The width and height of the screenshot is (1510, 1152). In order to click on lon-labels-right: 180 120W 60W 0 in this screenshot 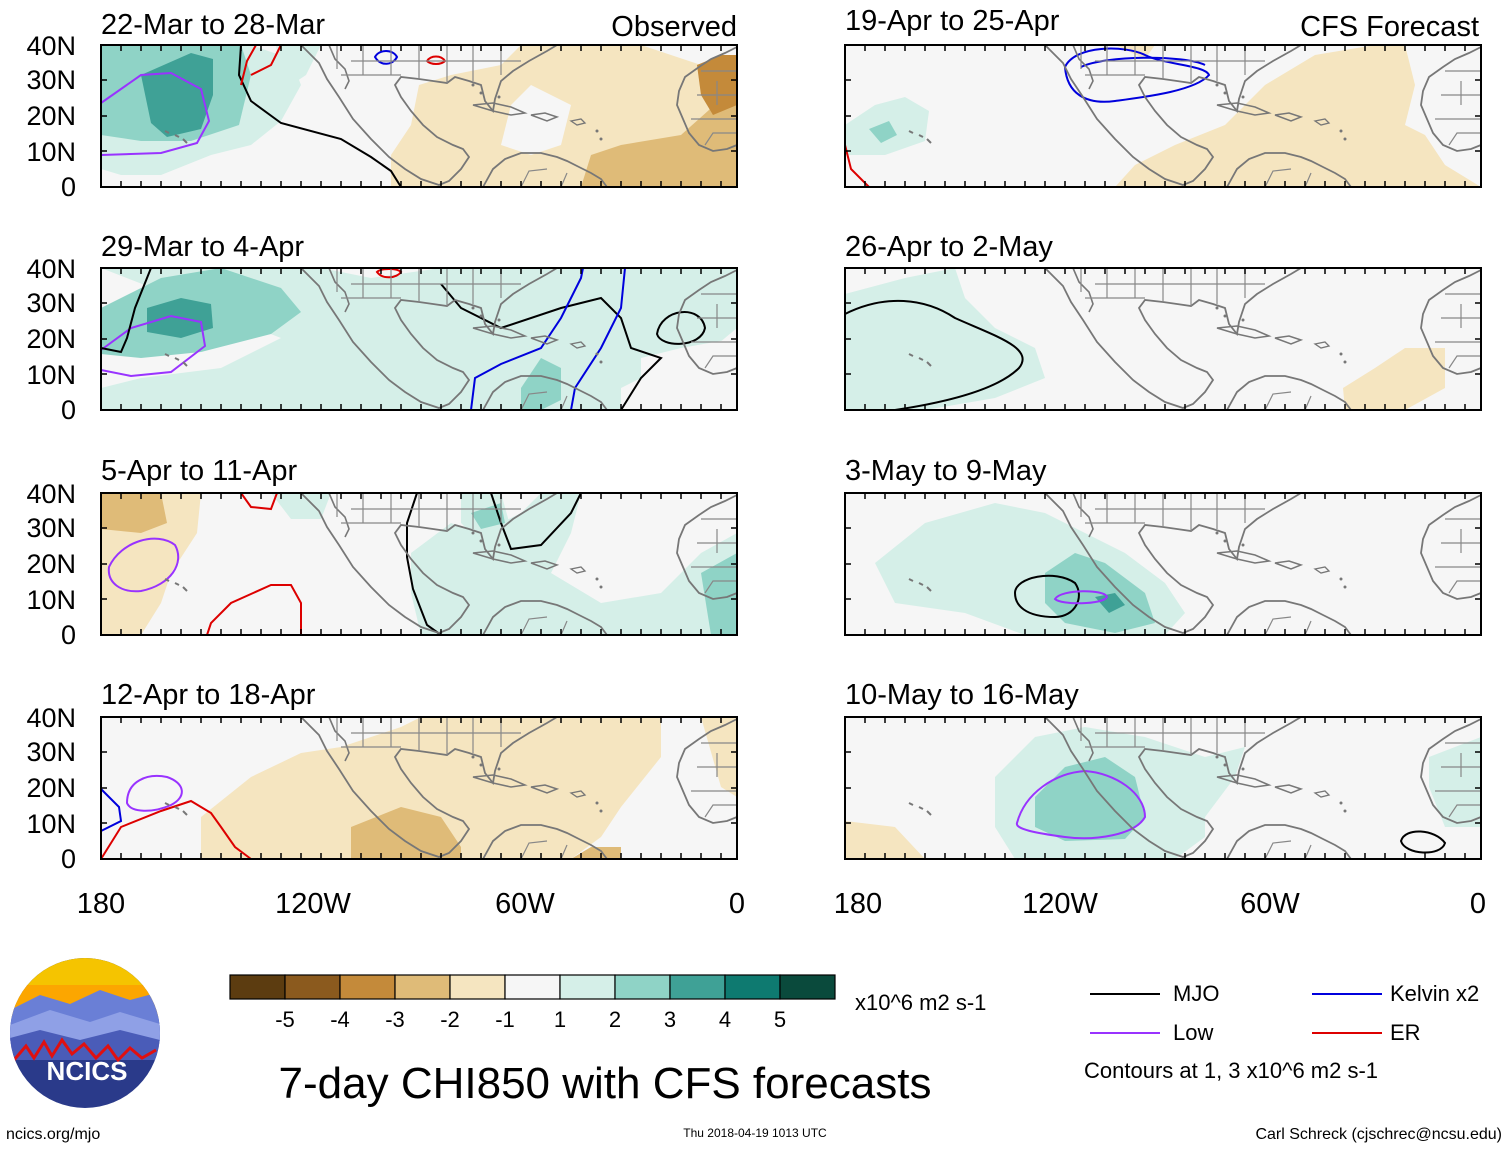, I will do `click(1160, 904)`.